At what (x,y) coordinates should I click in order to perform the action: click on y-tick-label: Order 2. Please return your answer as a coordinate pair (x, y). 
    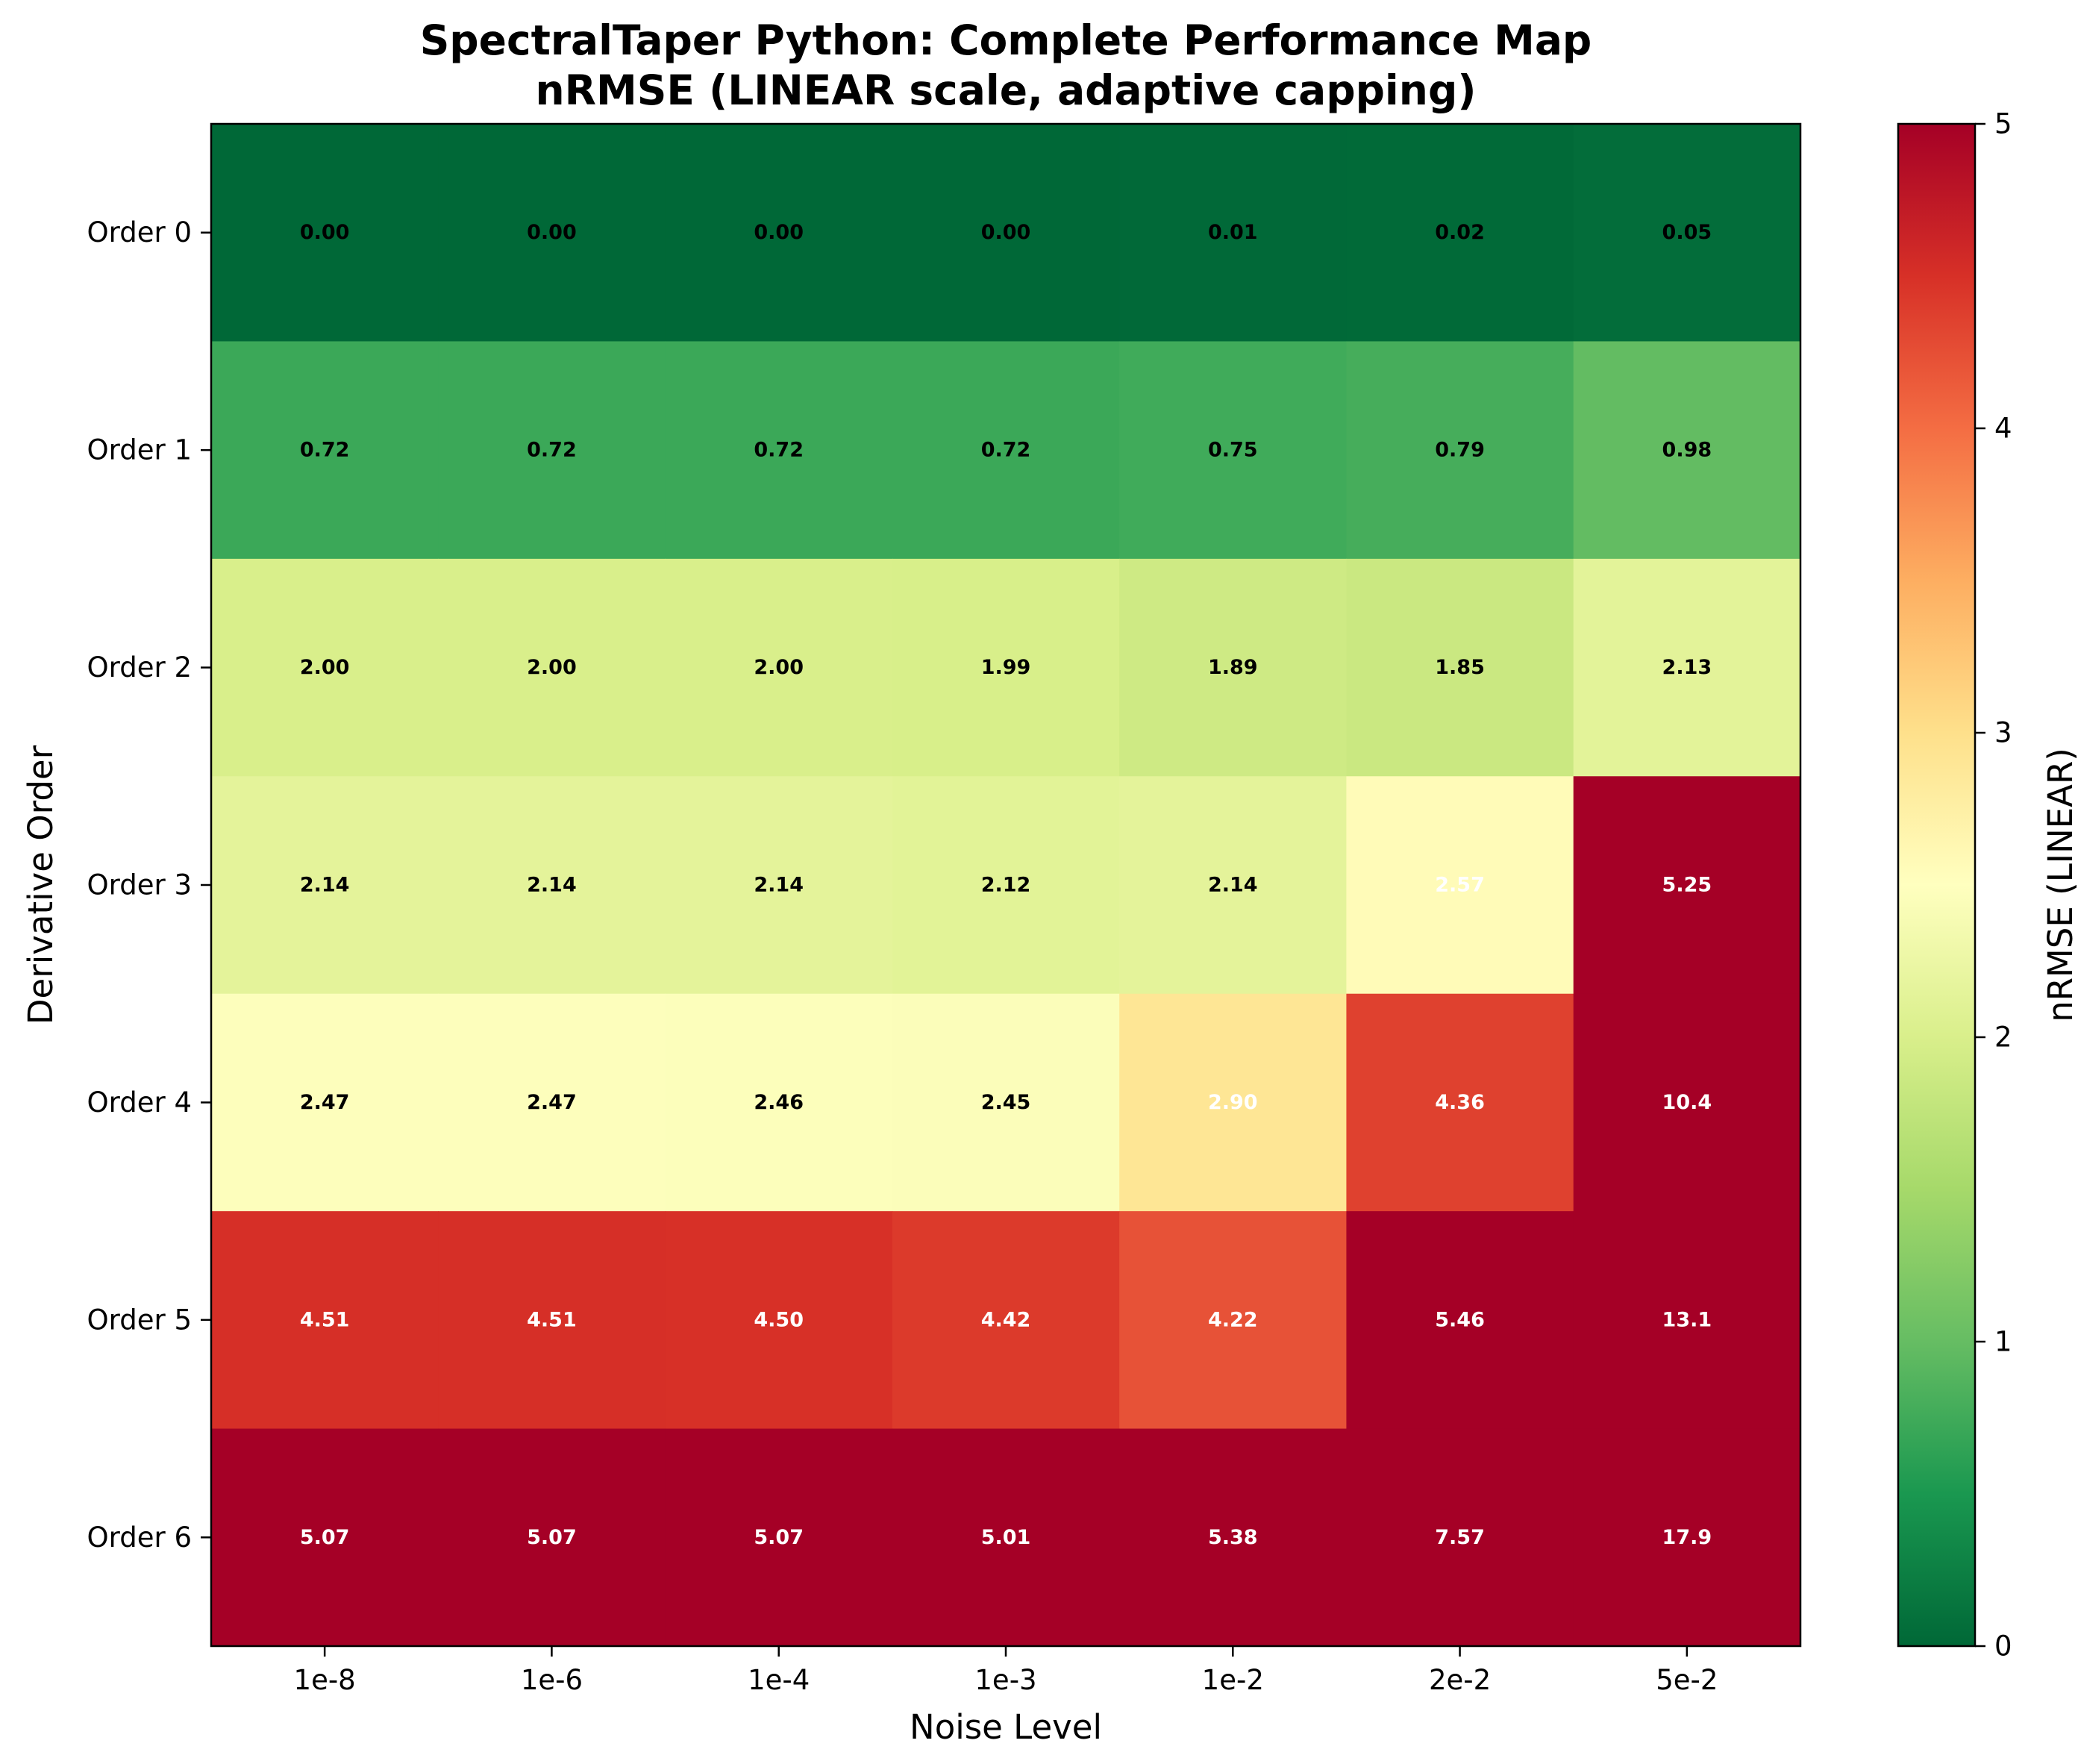
    Looking at the image, I should click on (139, 667).